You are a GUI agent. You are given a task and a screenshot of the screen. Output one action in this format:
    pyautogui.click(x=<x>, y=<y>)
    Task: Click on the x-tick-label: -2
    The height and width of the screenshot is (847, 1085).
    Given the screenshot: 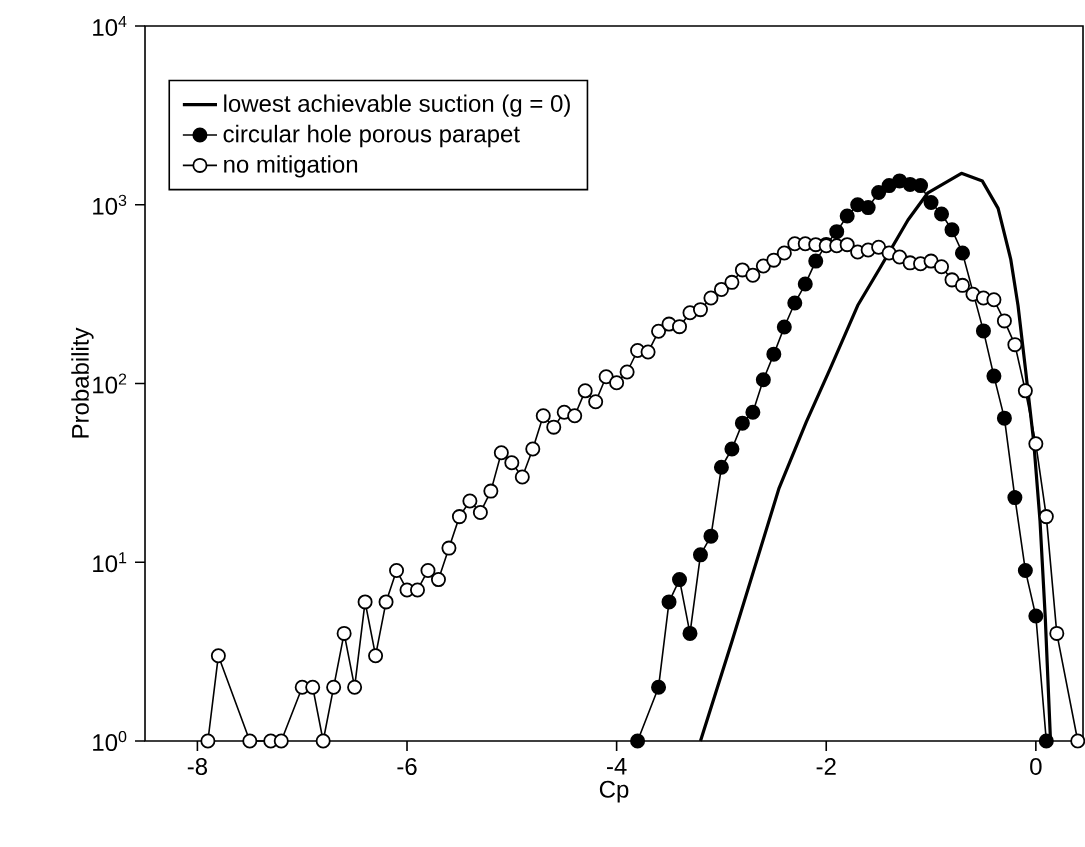 What is the action you would take?
    pyautogui.click(x=826, y=766)
    